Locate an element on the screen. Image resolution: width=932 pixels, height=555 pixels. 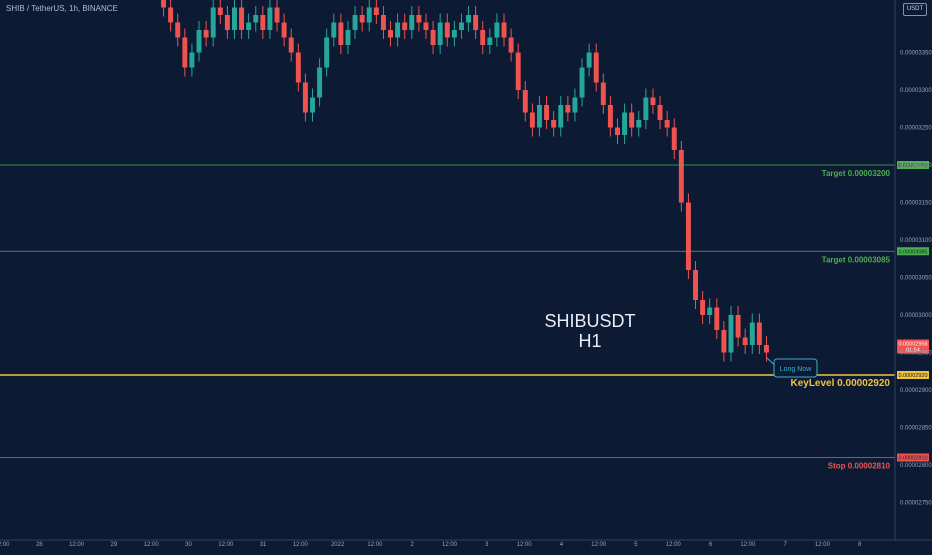
y-tick-label: 0.00003100 is located at coordinates (916, 241).